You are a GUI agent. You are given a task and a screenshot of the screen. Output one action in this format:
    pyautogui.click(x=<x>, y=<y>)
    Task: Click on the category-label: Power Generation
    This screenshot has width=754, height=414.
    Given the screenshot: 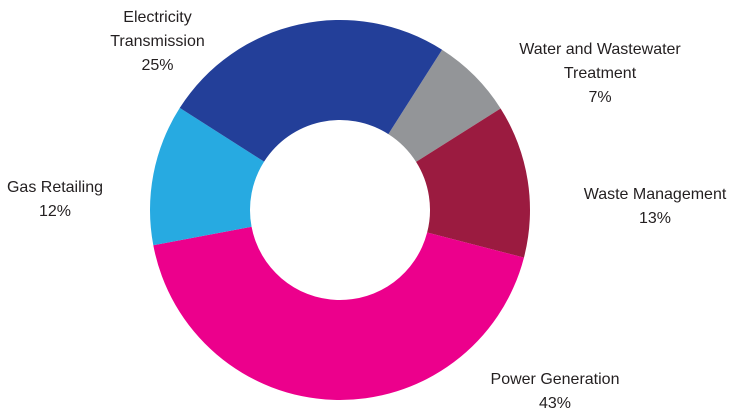 What is the action you would take?
    pyautogui.click(x=555, y=379)
    